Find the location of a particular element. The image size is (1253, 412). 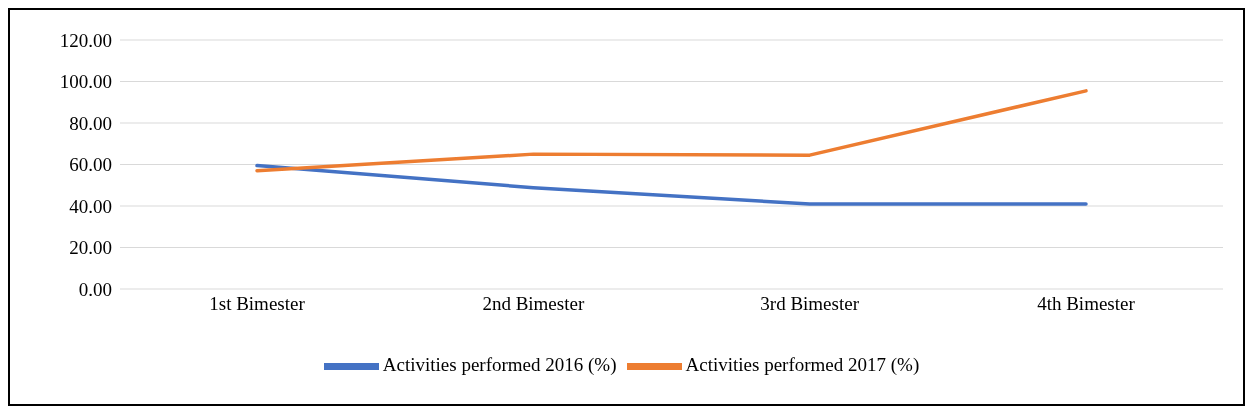

y-tick-label: 0.00 is located at coordinates (95, 289).